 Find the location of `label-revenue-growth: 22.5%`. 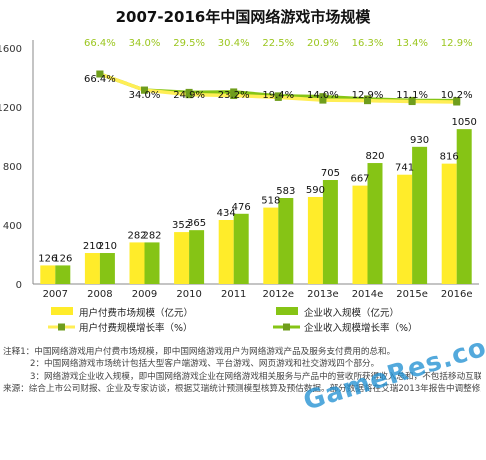

label-revenue-growth: 22.5% is located at coordinates (278, 43).